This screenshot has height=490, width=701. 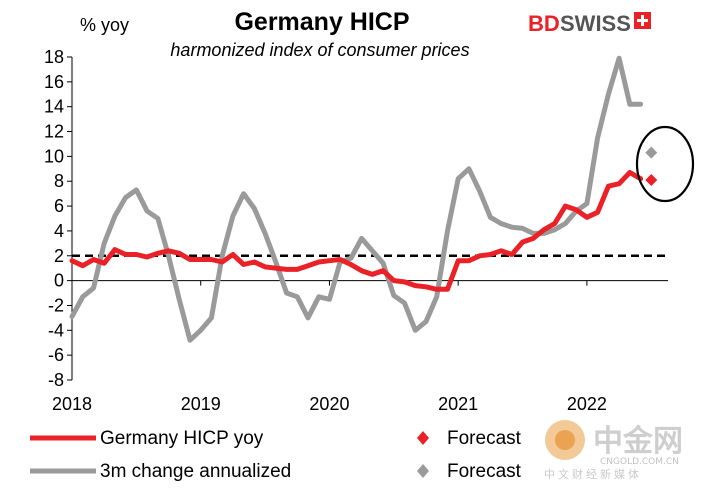 I want to click on y-tick-label: 12, so click(x=54, y=132).